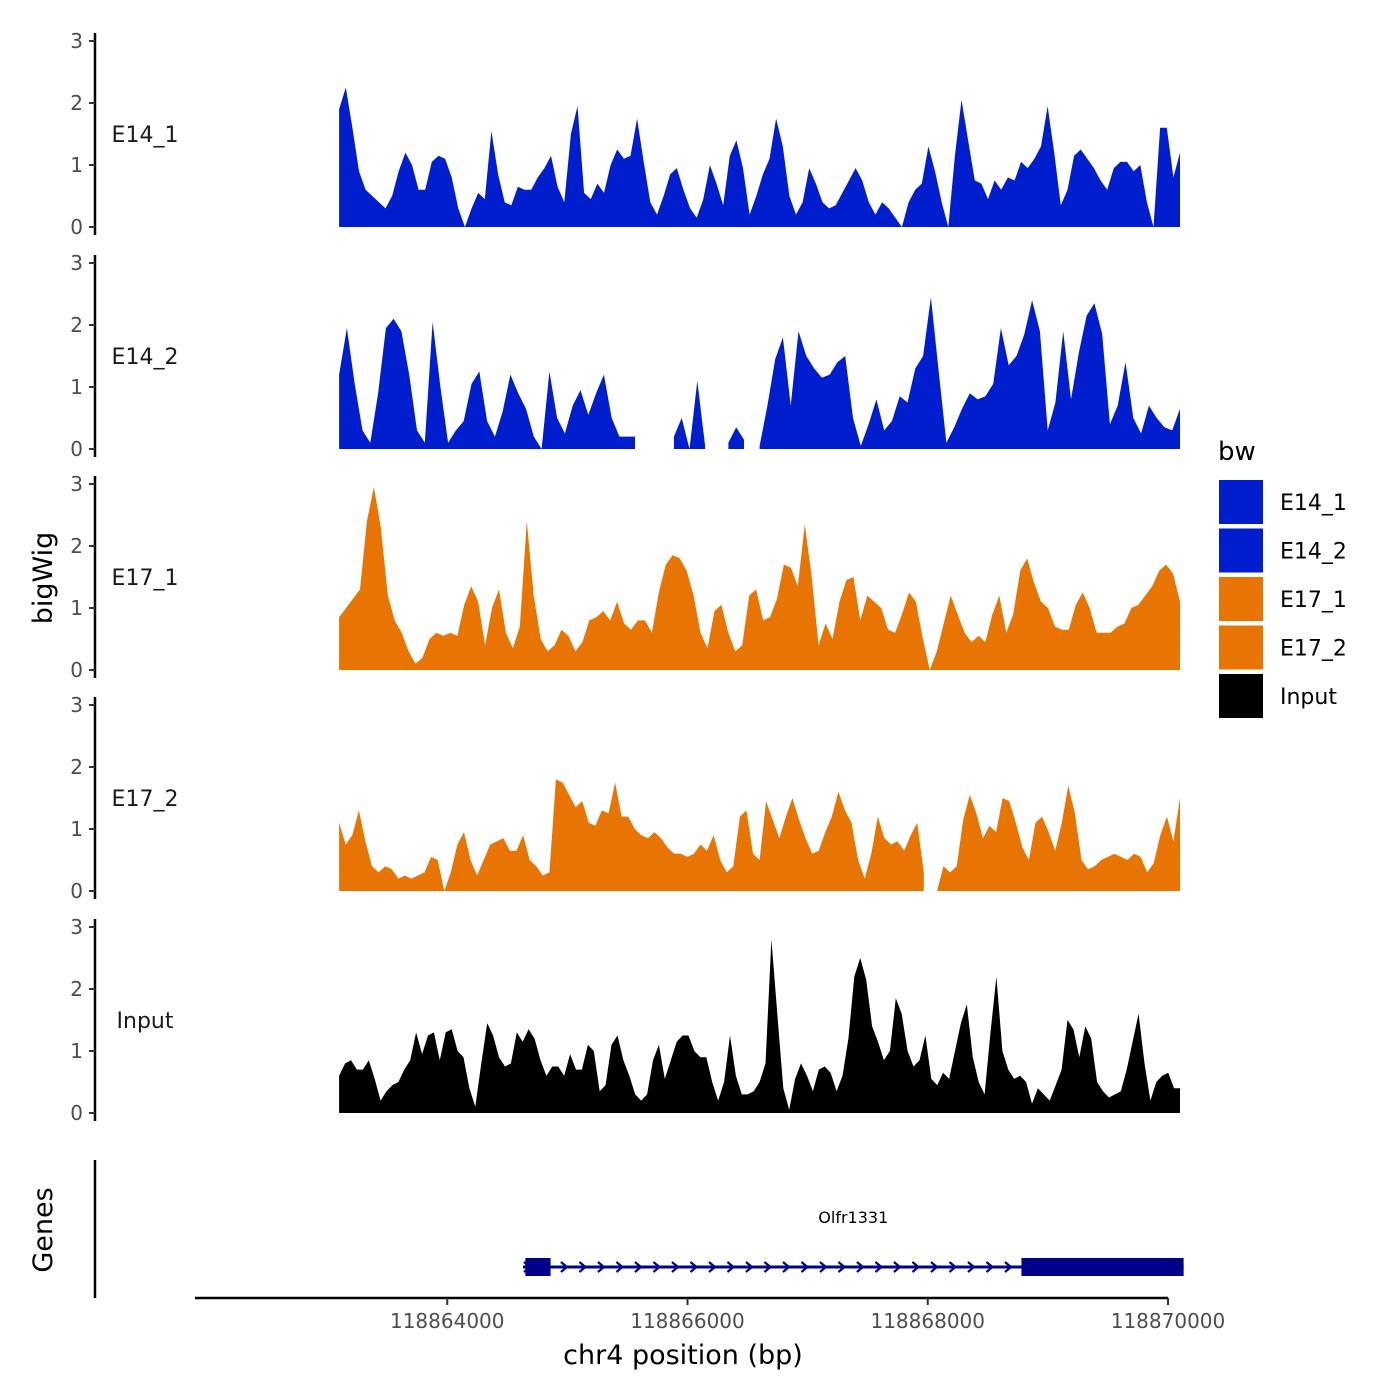 Image resolution: width=1400 pixels, height=1400 pixels. Describe the element at coordinates (1237, 452) in the screenshot. I see `legend-title: bw` at that location.